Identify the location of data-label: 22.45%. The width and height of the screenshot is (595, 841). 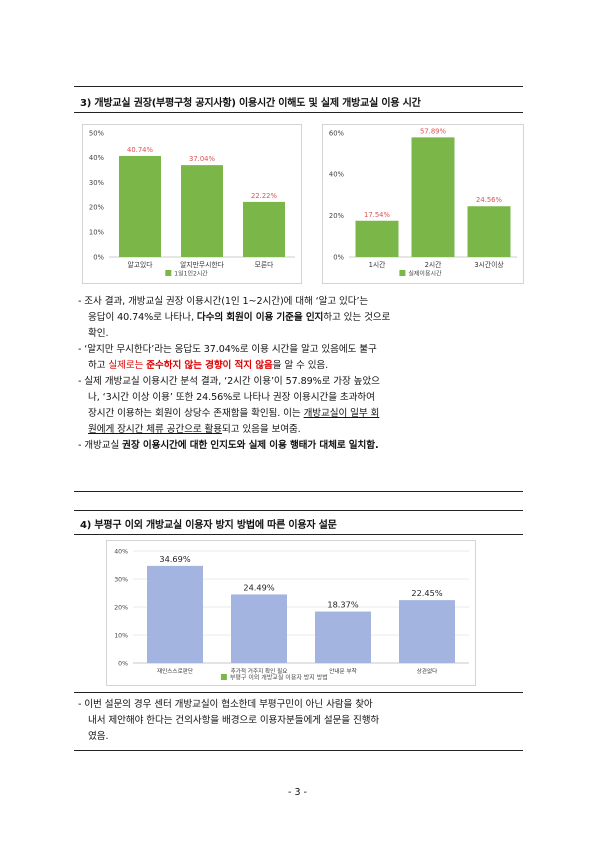
(426, 593).